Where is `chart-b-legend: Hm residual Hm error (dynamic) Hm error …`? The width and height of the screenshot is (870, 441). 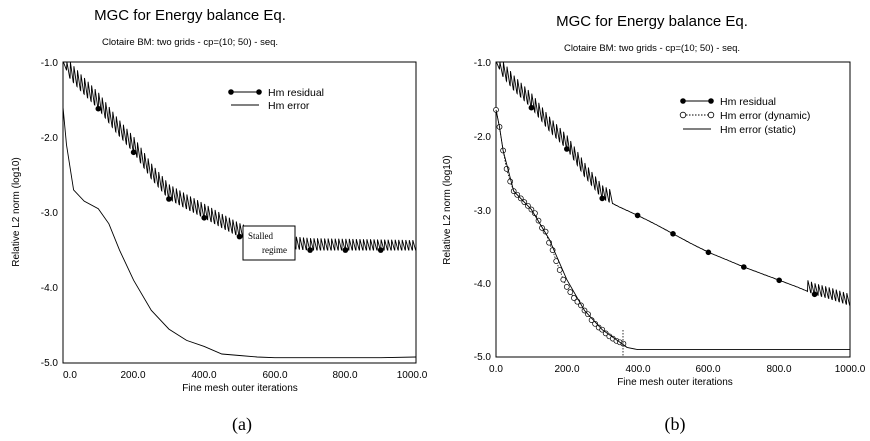
chart-b-legend: Hm residual Hm error (dynamic) Hm error … is located at coordinates (744, 116).